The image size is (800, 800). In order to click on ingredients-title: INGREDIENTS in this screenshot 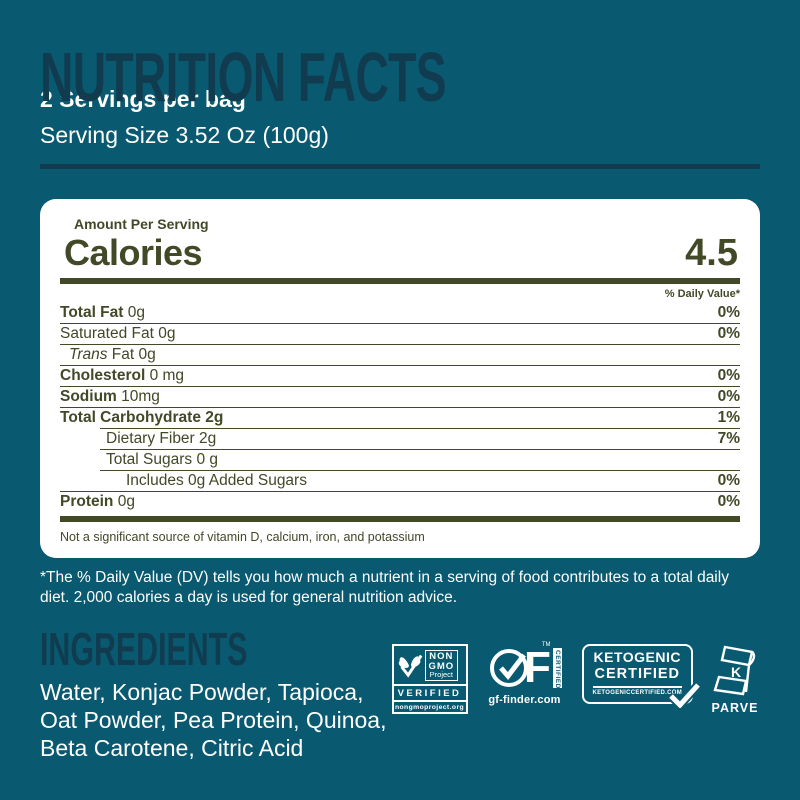, I will do `click(144, 649)`.